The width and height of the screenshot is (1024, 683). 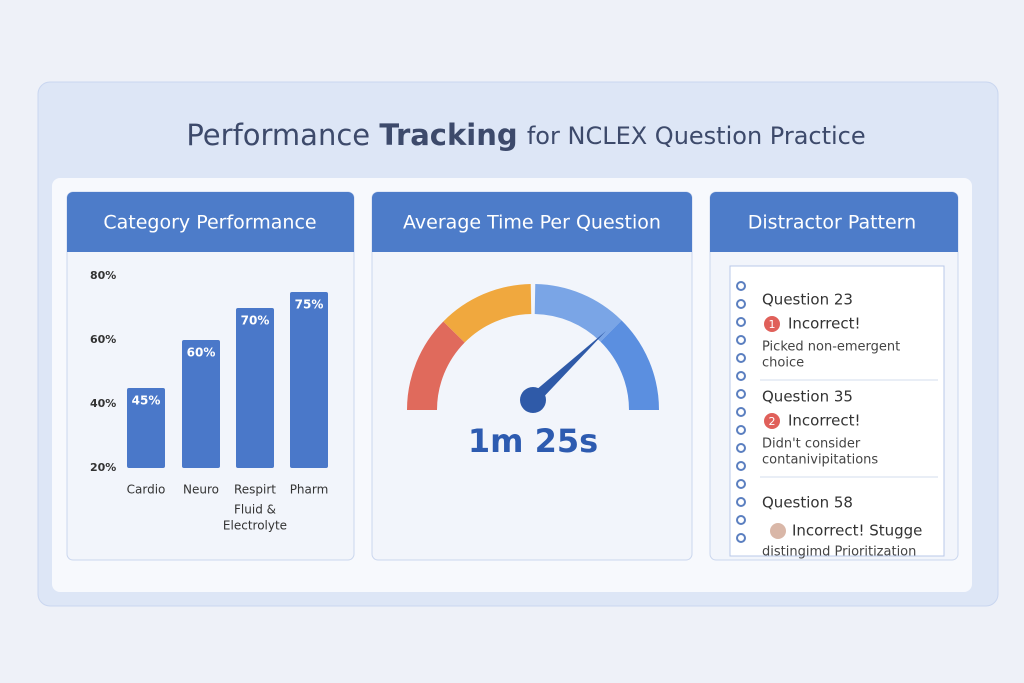 What do you see at coordinates (783, 363) in the screenshot?
I see `note: choice` at bounding box center [783, 363].